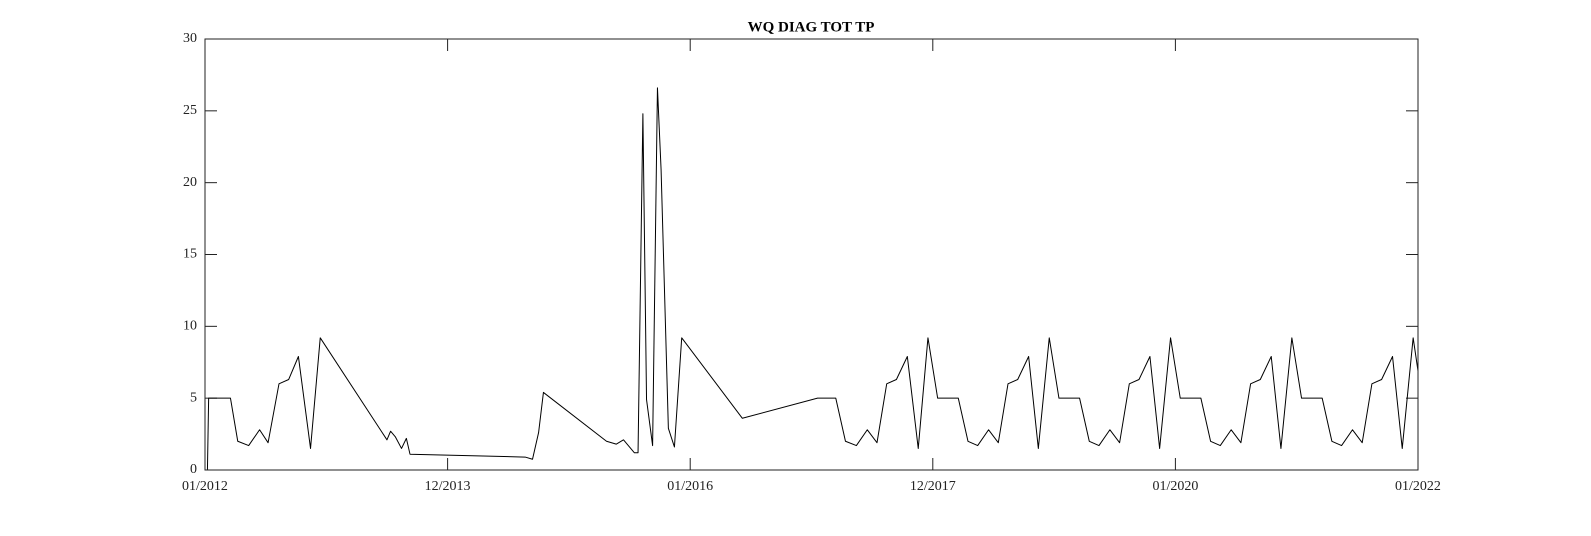 The height and width of the screenshot is (536, 1591). What do you see at coordinates (190, 326) in the screenshot?
I see `y-tick-label: 10` at bounding box center [190, 326].